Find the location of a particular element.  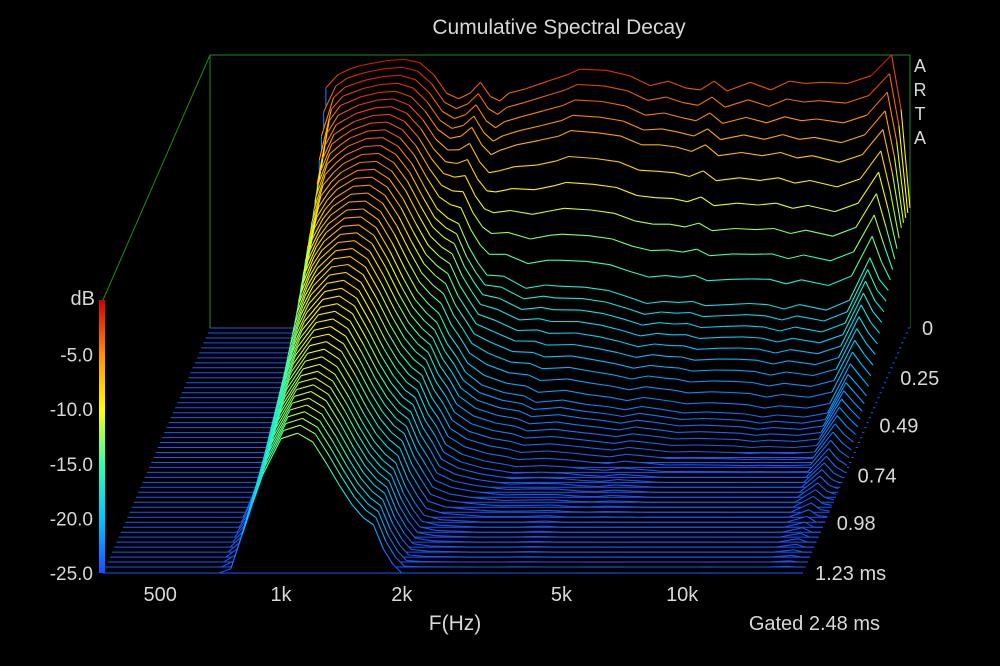

time-tick-label: 0.25 is located at coordinates (919, 379).